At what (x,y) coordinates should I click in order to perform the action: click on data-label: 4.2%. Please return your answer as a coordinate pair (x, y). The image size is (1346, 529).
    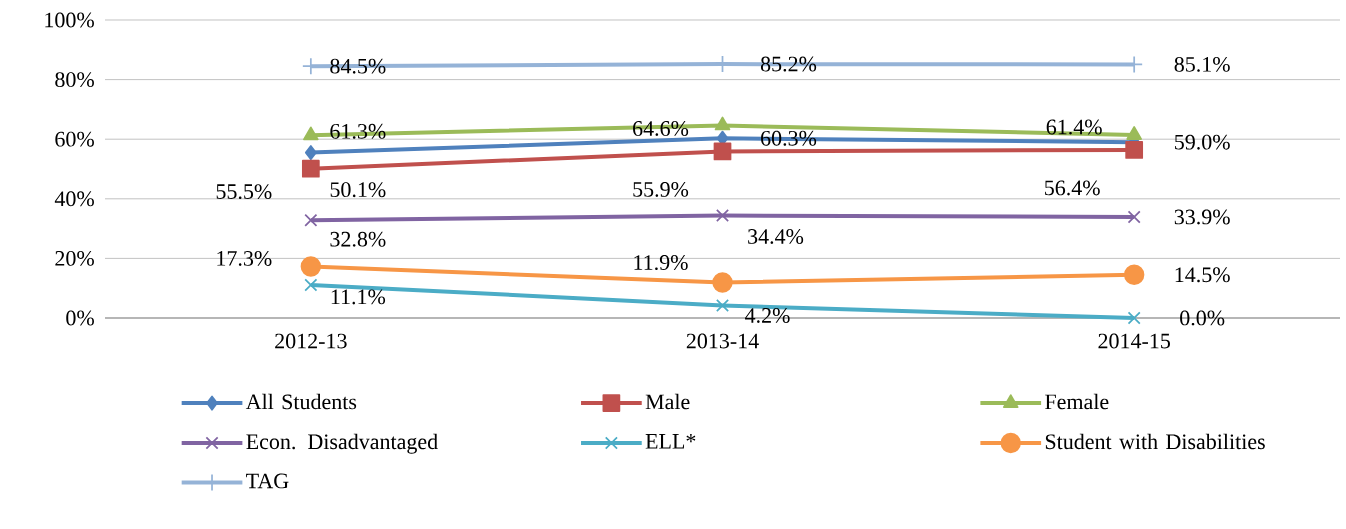
    Looking at the image, I should click on (767, 315).